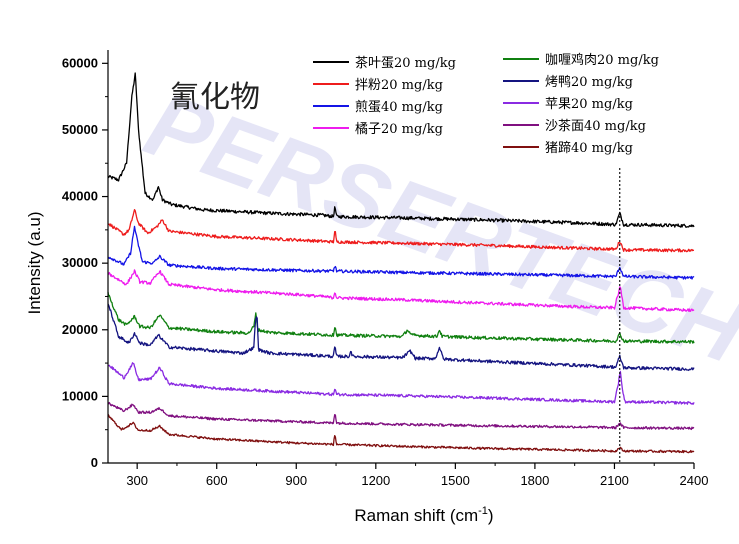 This screenshot has width=739, height=544. Describe the element at coordinates (399, 129) in the screenshot. I see `legend-left-item-label: 橘子20 mg/kg` at that location.